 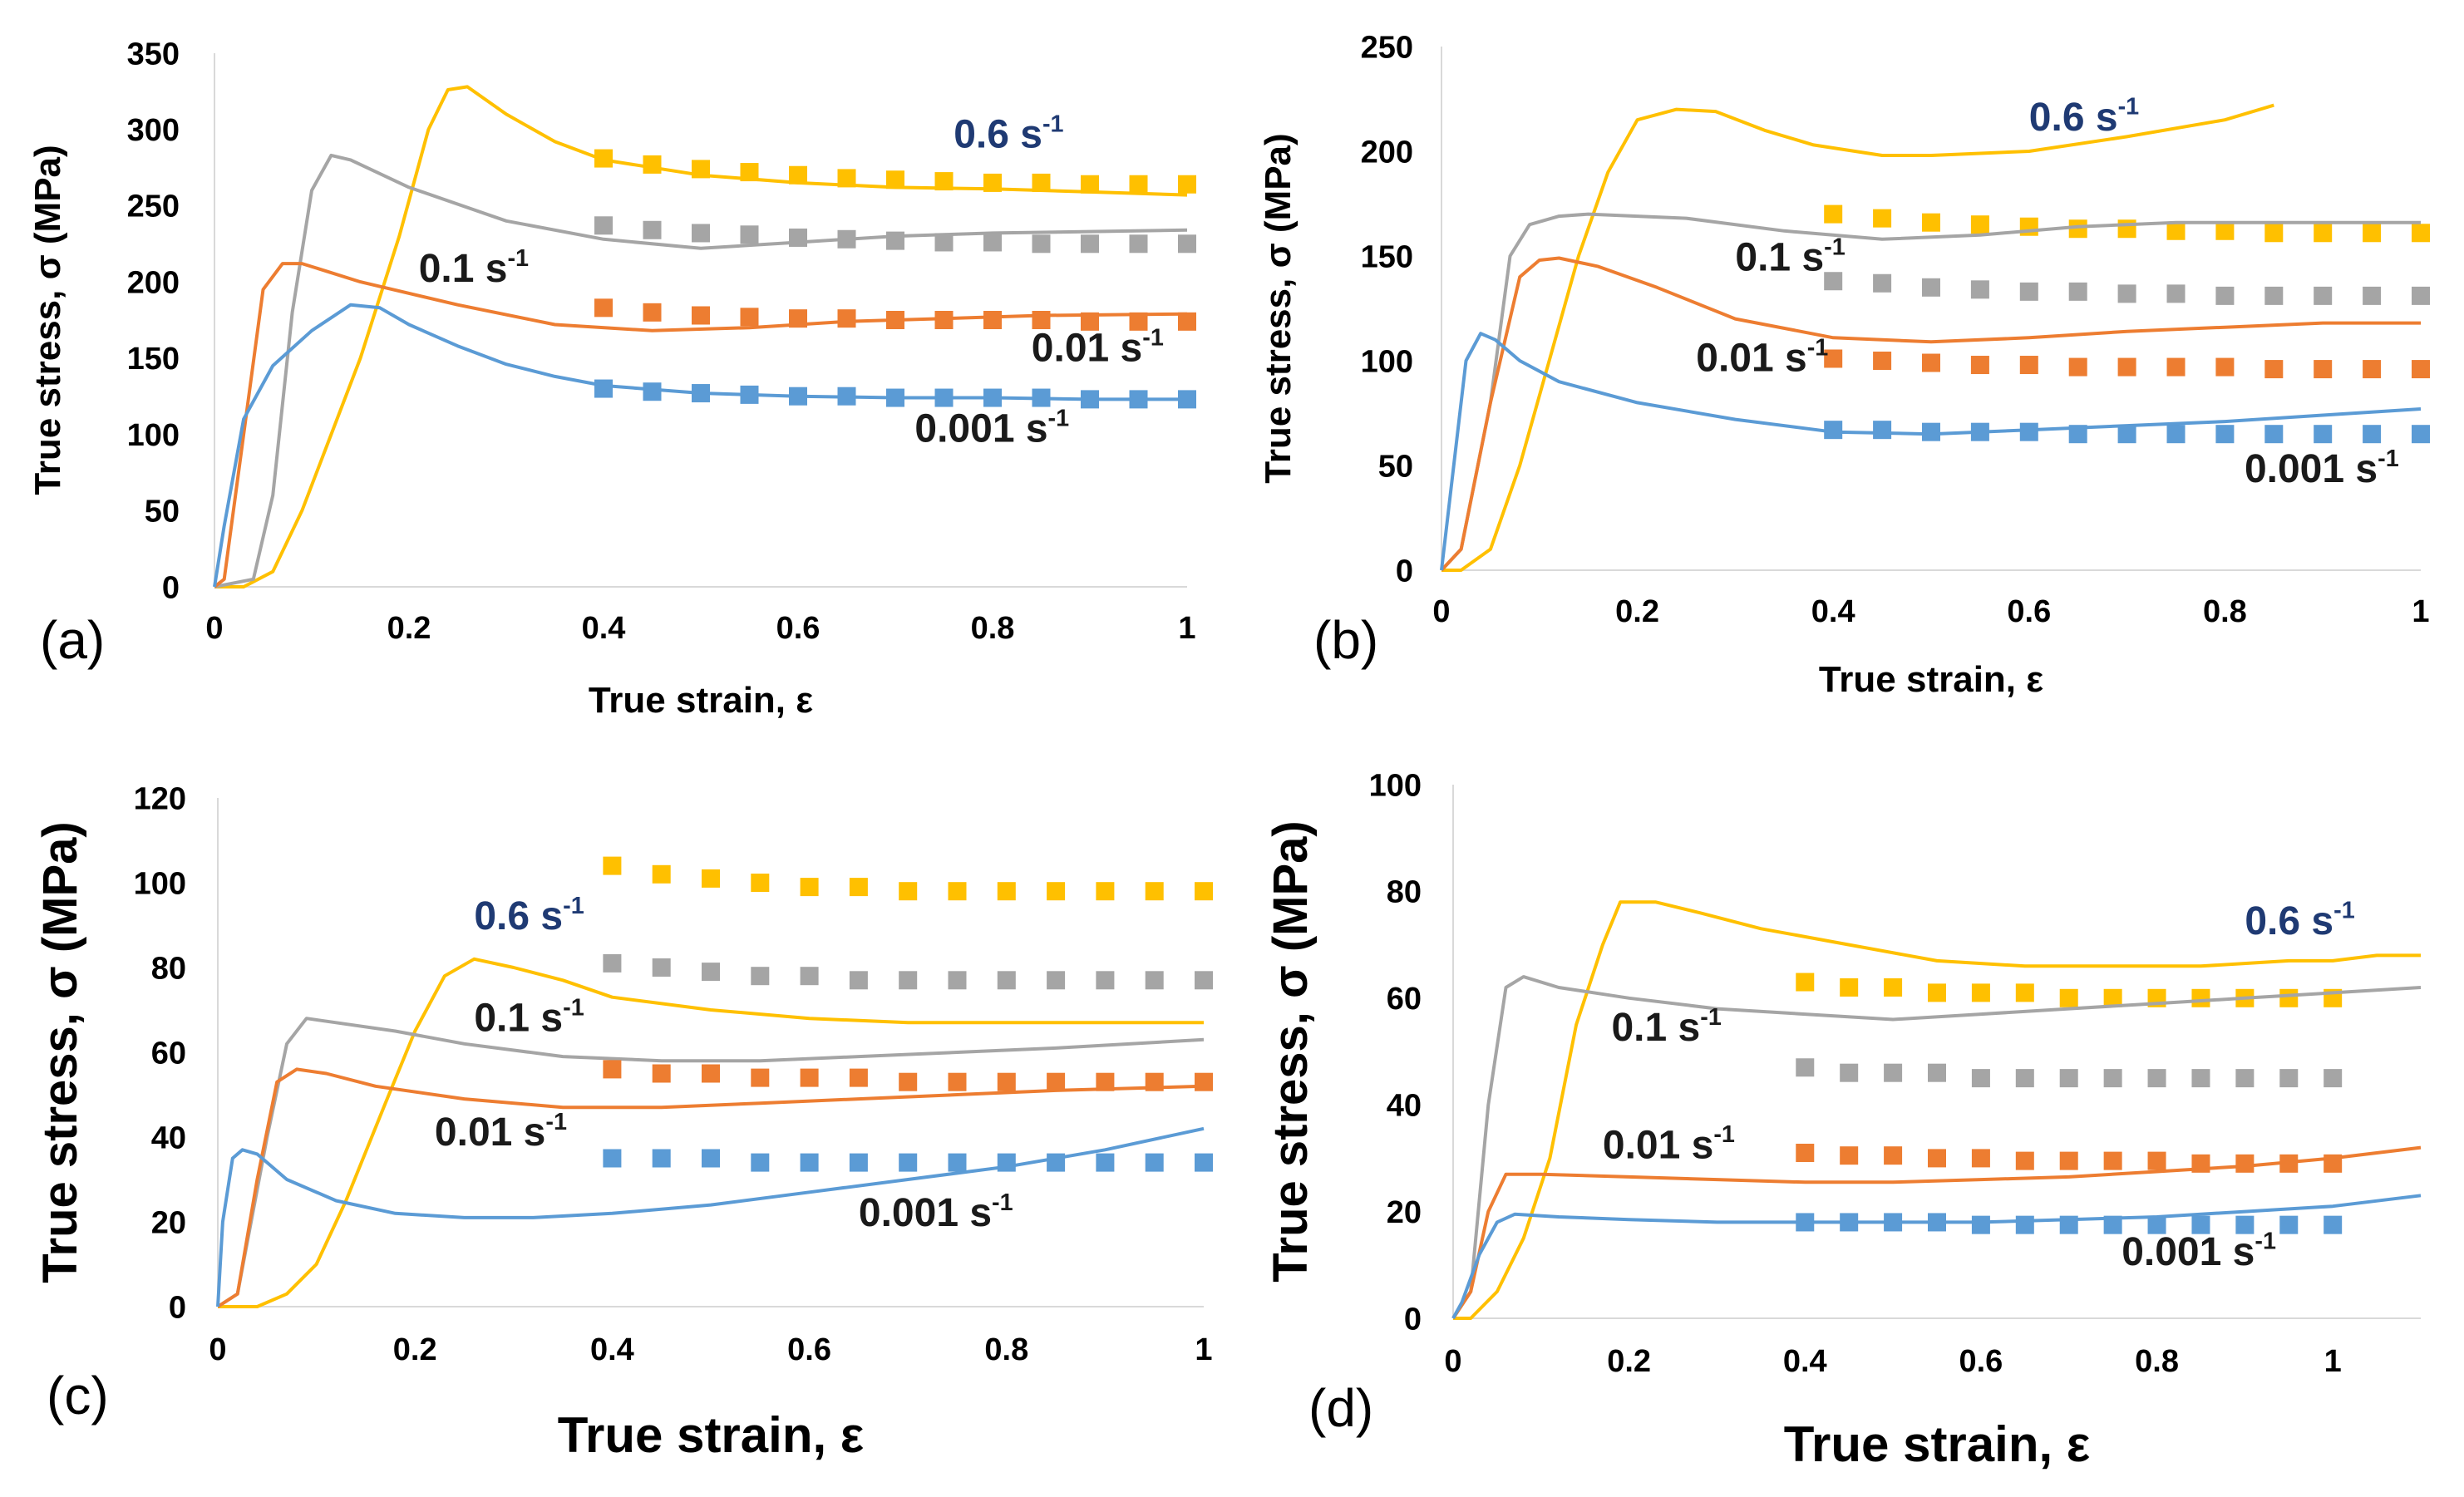 What do you see at coordinates (2029, 611) in the screenshot?
I see `x-tick-label: 0.6` at bounding box center [2029, 611].